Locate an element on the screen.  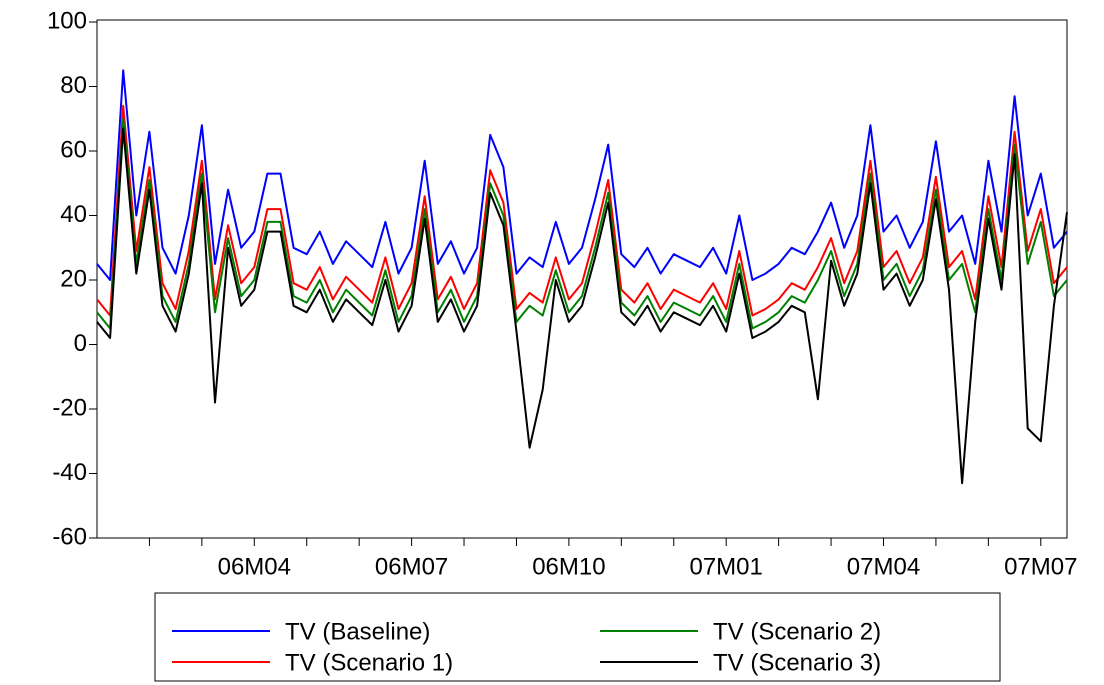
y-tick-label: 40 is located at coordinates (73, 214).